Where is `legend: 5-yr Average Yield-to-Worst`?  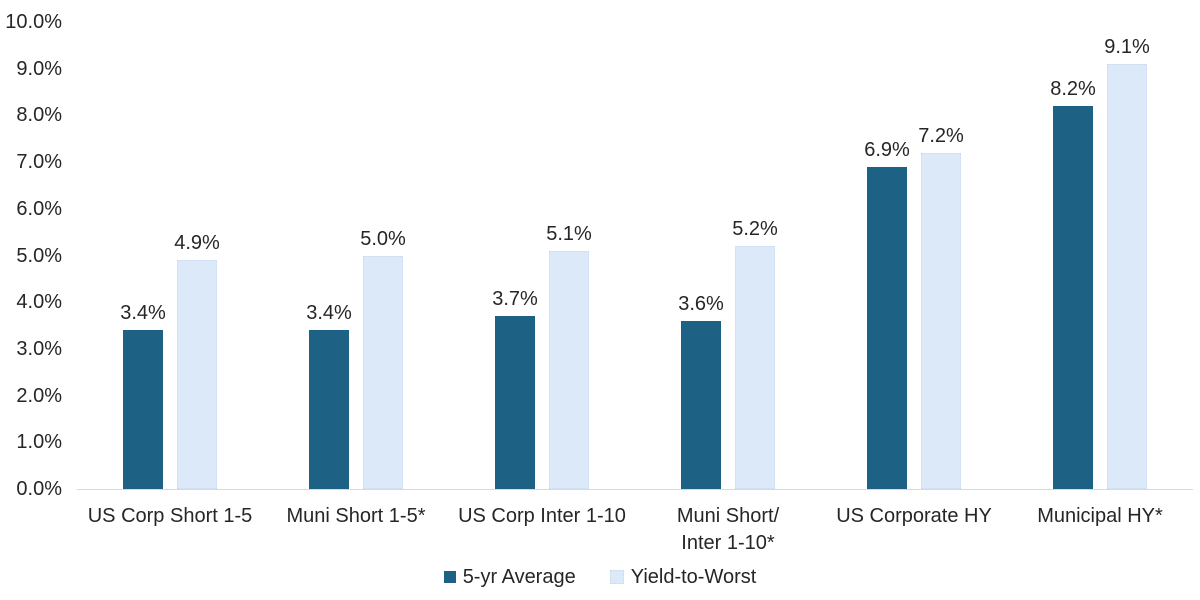
legend: 5-yr Average Yield-to-Worst is located at coordinates (600, 577).